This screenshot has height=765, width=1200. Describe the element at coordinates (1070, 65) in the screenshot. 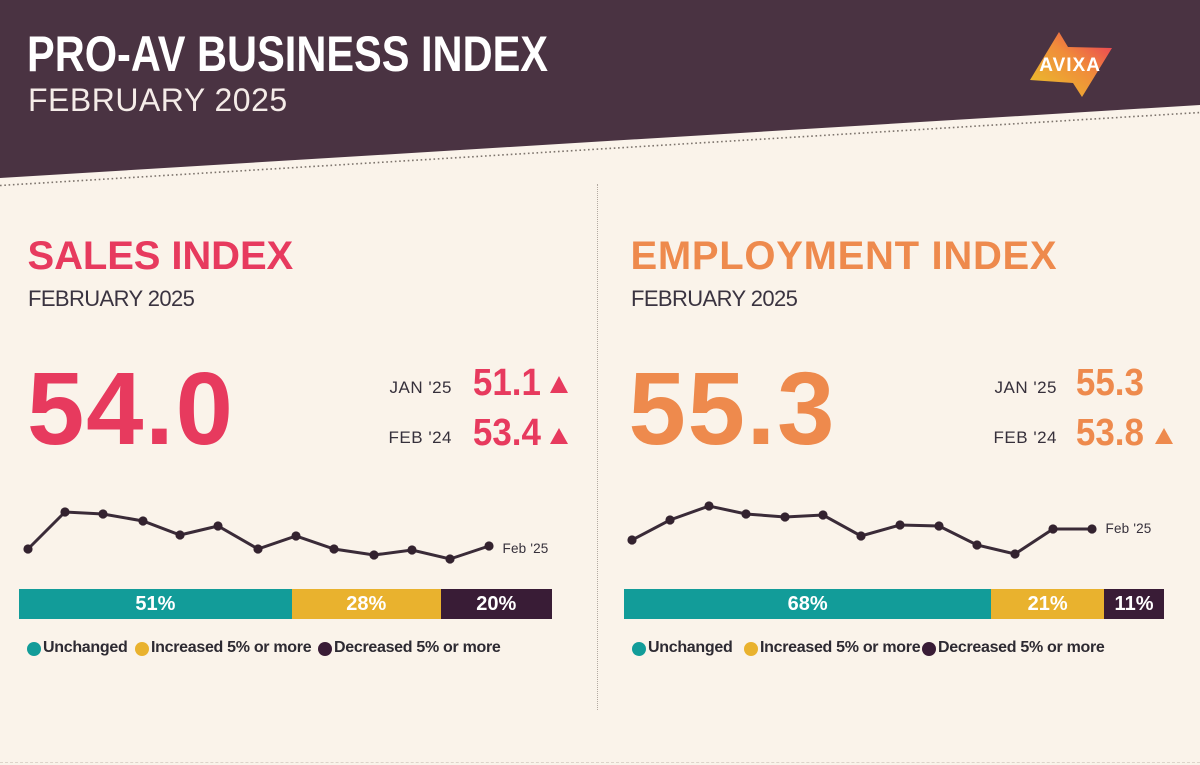

I see `svg-text: AVIXA` at that location.